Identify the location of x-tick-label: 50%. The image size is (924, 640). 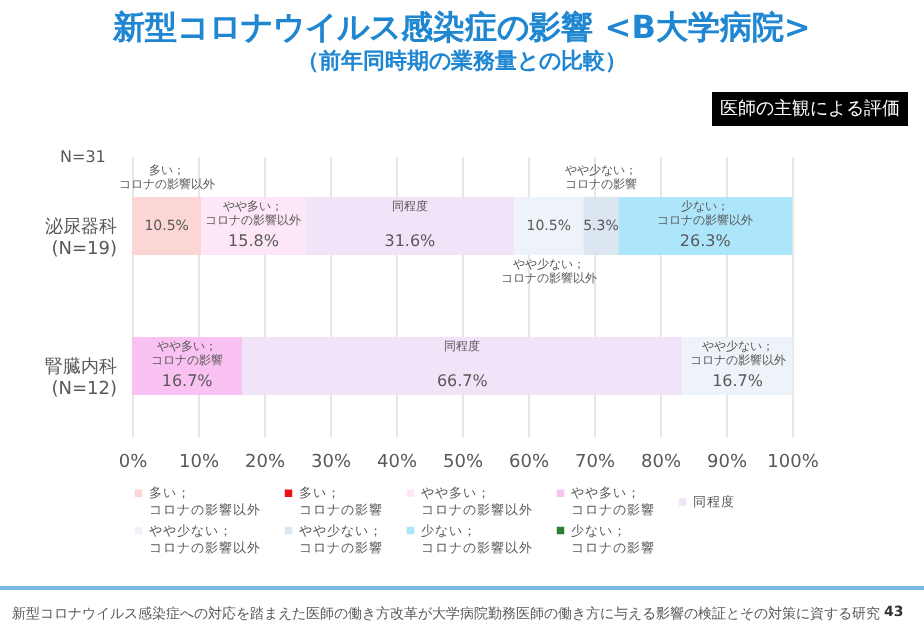
(463, 463).